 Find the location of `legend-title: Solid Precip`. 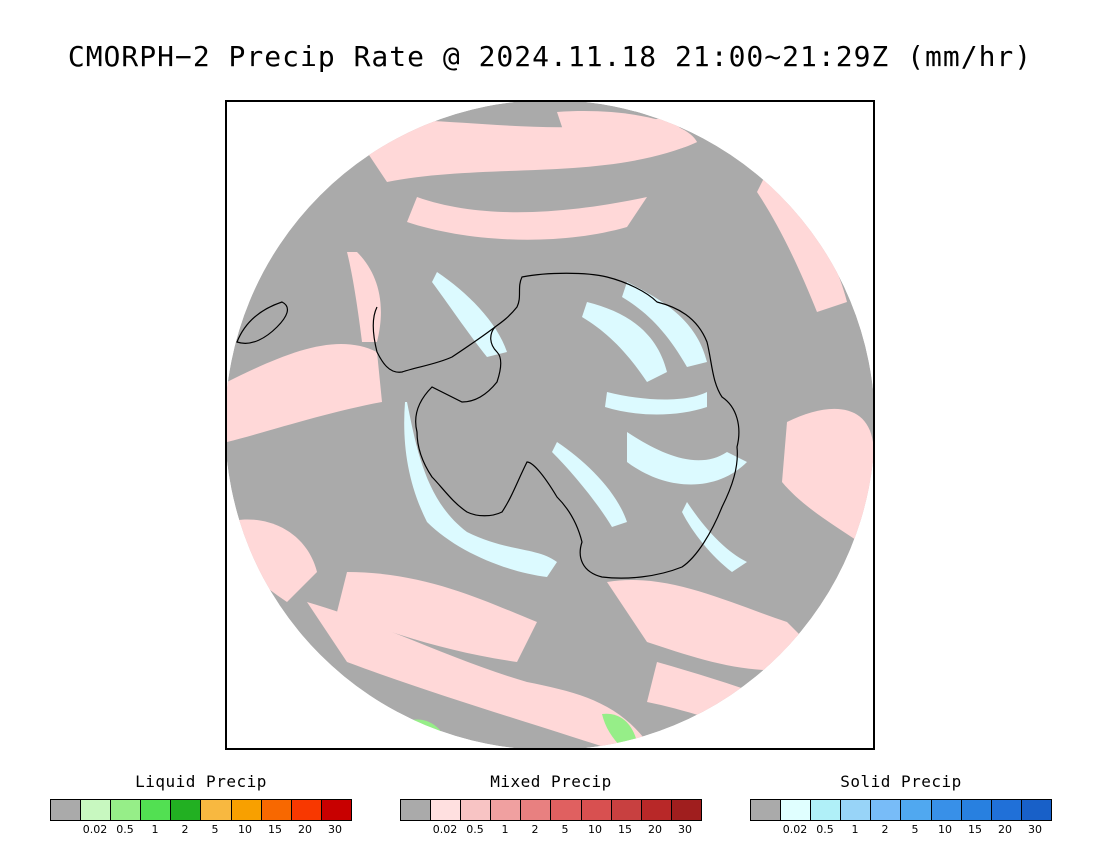

legend-title: Solid Precip is located at coordinates (901, 781).